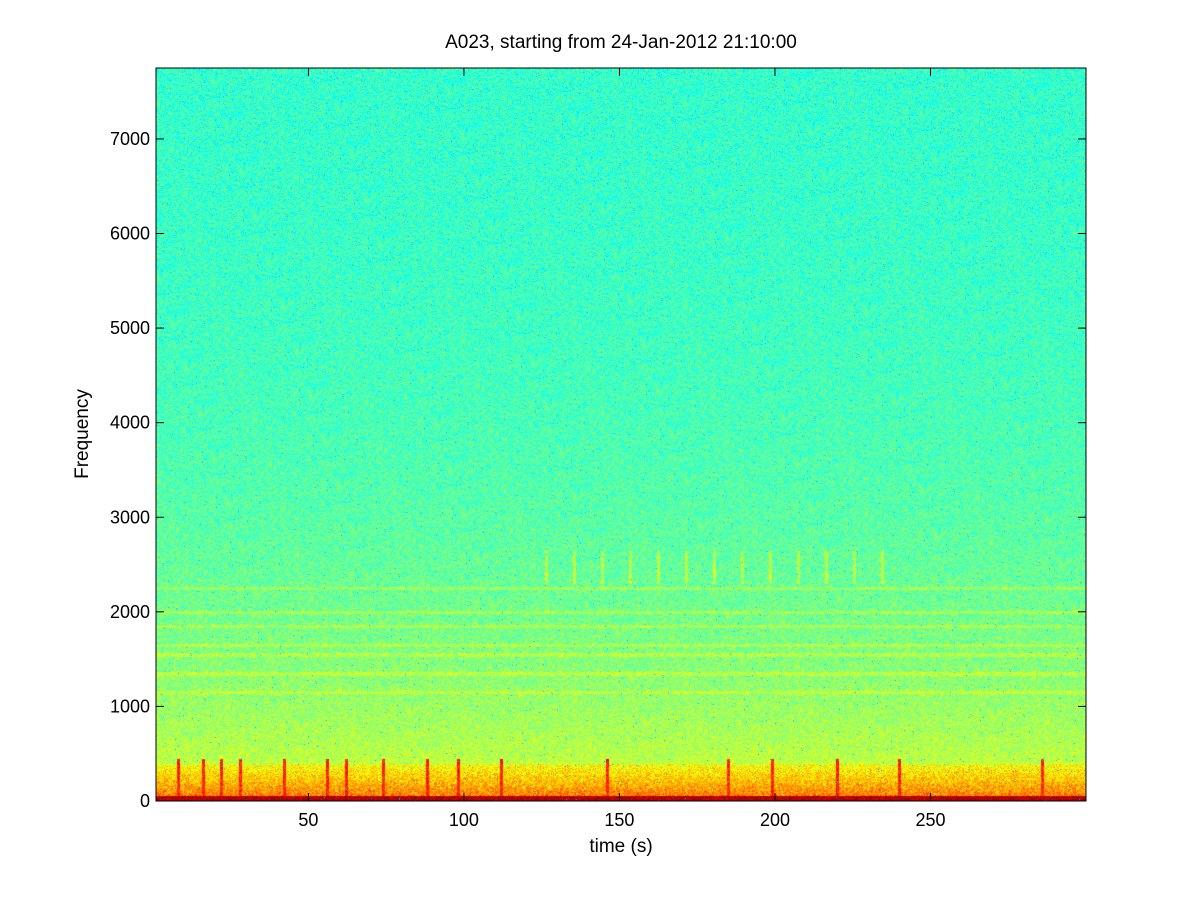 The image size is (1200, 900). Describe the element at coordinates (82, 434) in the screenshot. I see `y-axis-label: Frequency` at that location.